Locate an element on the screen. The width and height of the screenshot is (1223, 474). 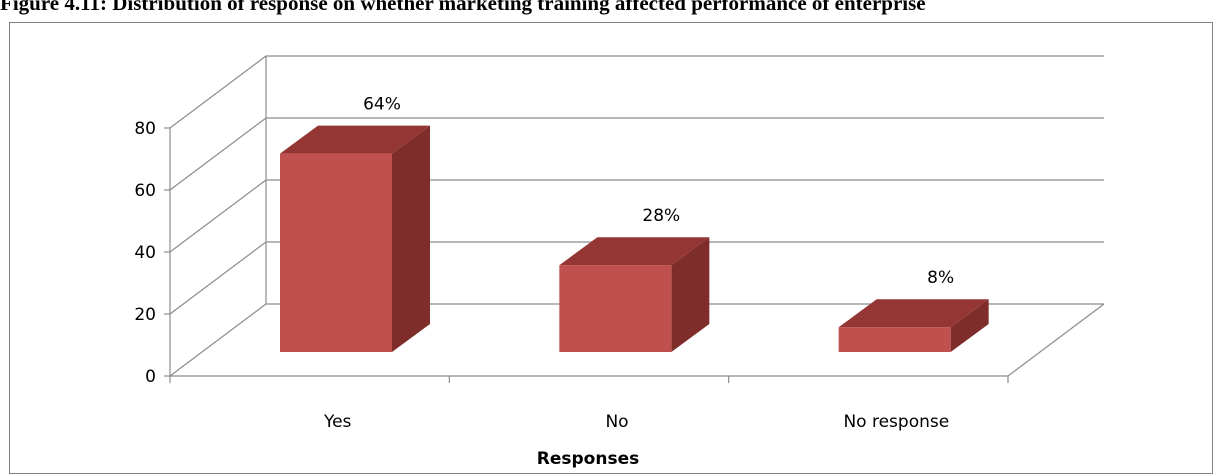
y-tick-label: 40 is located at coordinates (145, 253).